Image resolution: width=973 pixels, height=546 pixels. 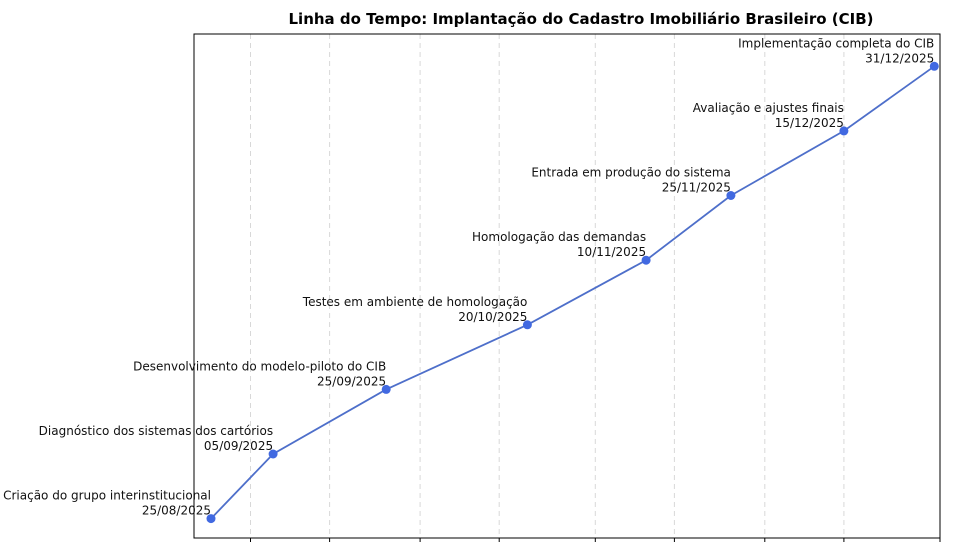 What do you see at coordinates (611, 252) in the screenshot?
I see `event-date-4: 10/11/2025` at bounding box center [611, 252].